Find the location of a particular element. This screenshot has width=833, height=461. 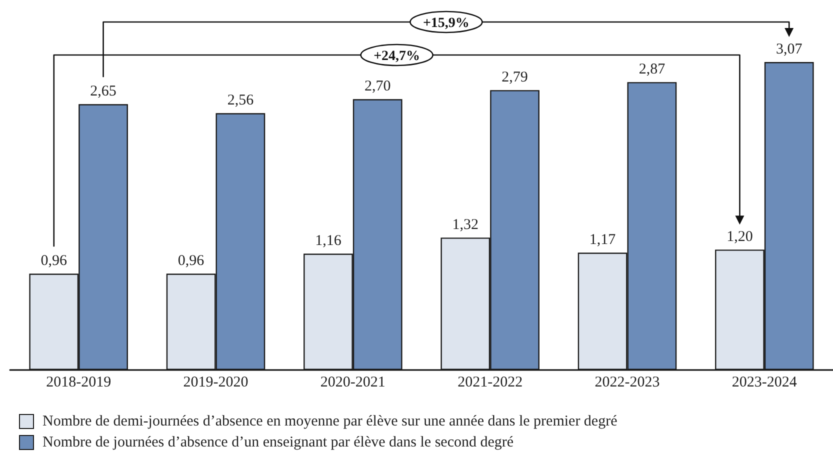

data-label: 2,79 is located at coordinates (515, 78).